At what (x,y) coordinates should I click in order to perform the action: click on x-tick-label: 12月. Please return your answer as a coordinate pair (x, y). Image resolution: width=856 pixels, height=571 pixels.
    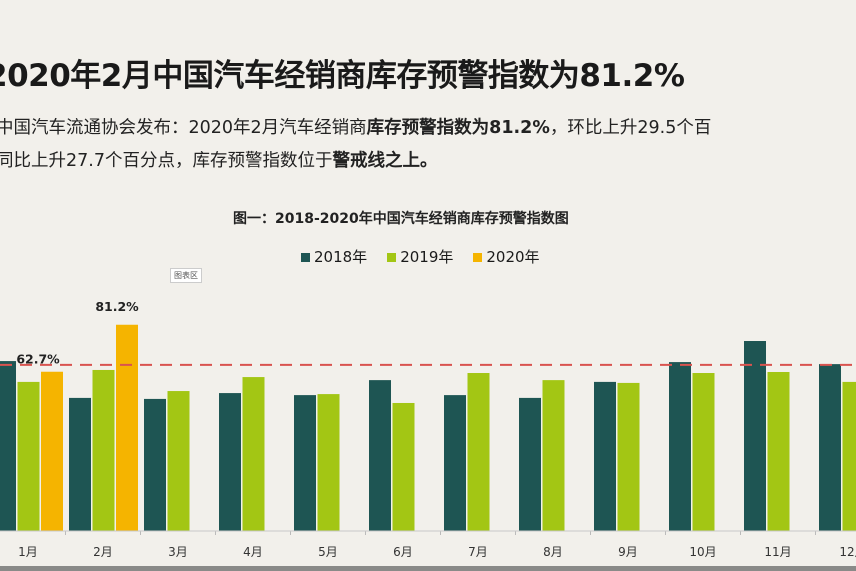
    Looking at the image, I should click on (847, 552).